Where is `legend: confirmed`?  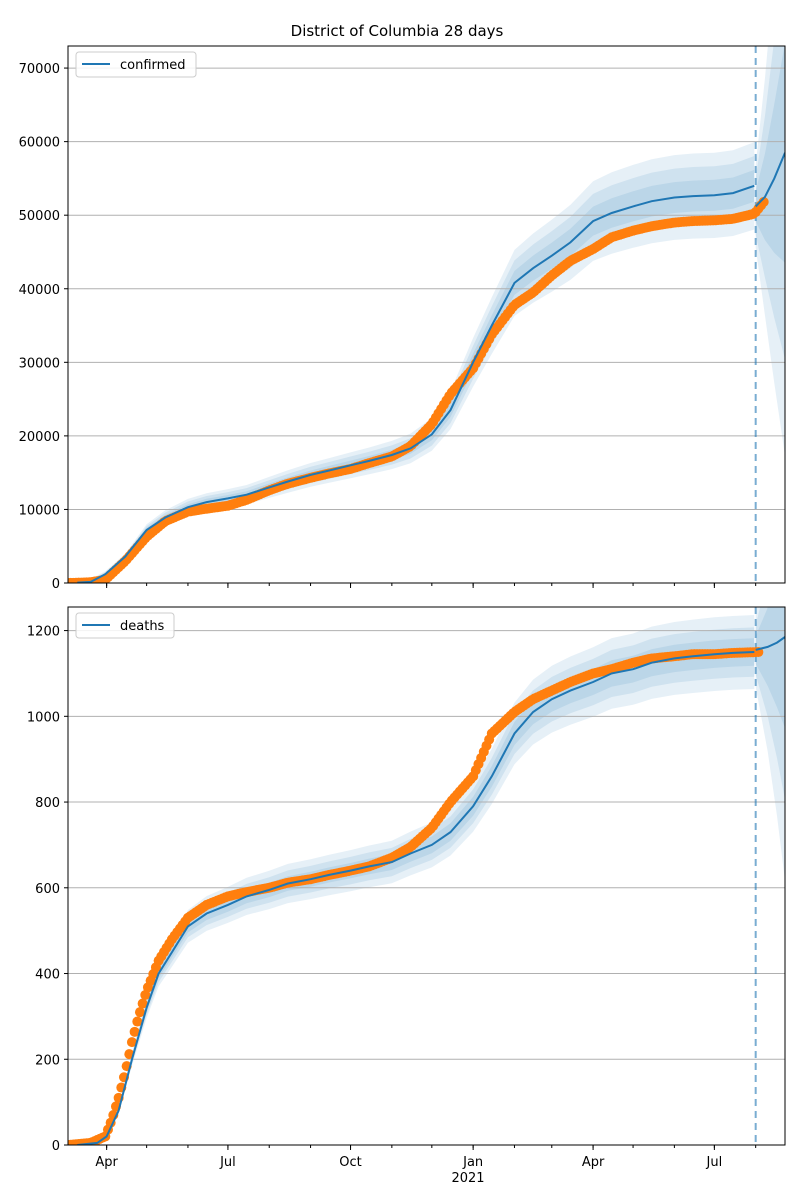
legend: confirmed is located at coordinates (136, 64).